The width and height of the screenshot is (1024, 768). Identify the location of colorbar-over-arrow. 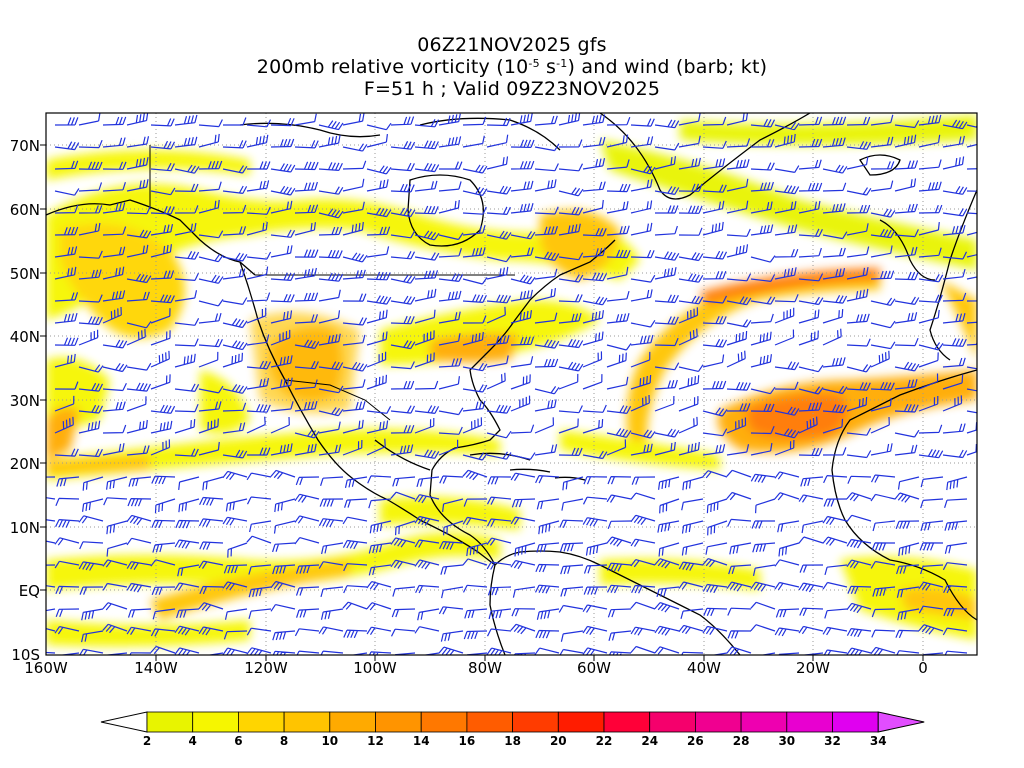
(901, 722).